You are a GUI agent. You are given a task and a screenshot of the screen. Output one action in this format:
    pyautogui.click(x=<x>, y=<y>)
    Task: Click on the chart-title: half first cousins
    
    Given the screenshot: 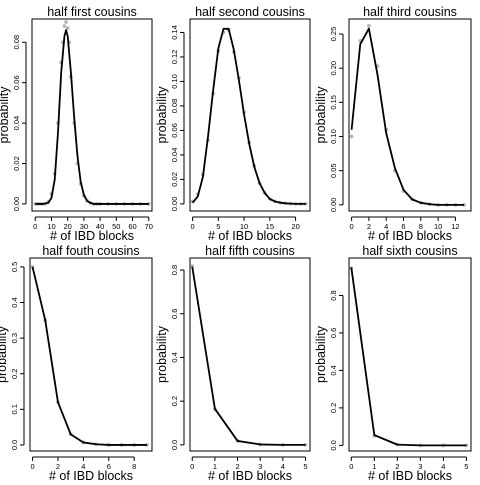 What is the action you would take?
    pyautogui.click(x=92, y=12)
    